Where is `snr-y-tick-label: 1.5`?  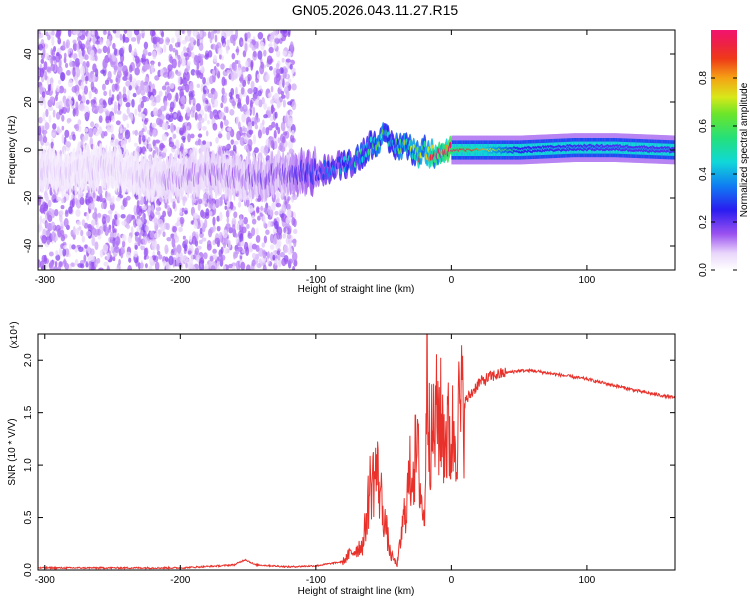 snr-y-tick-label: 1.5 is located at coordinates (28, 412).